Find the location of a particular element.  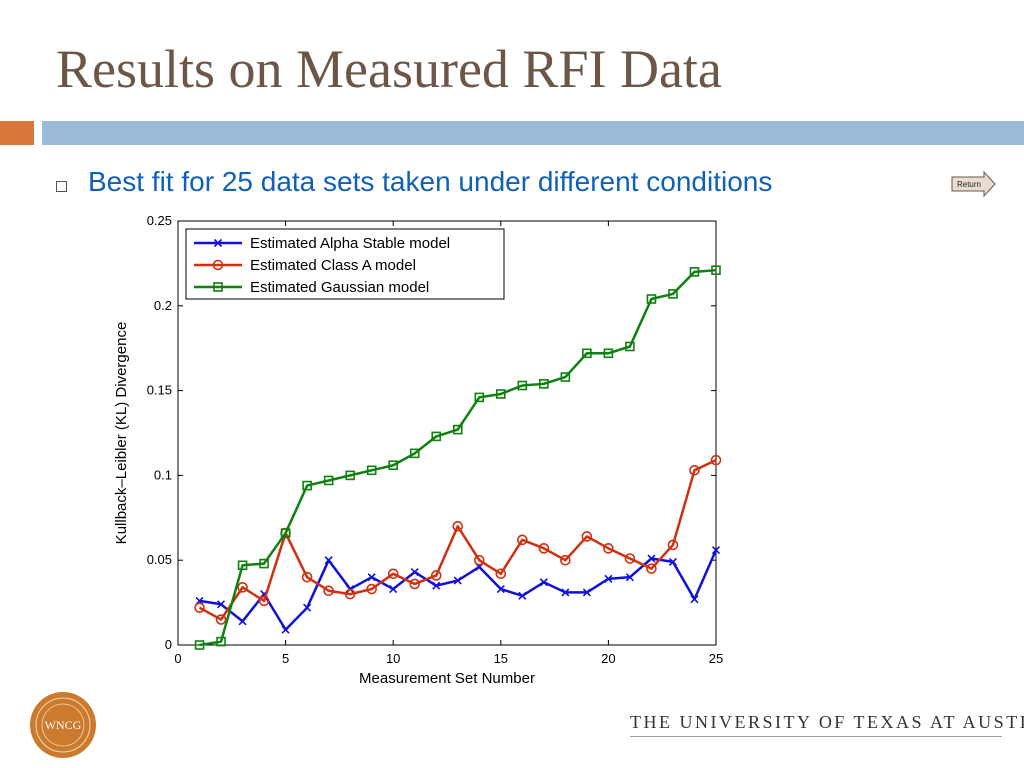

footer-university-text: THE UNIVERSITY OF TEXAS AT AUSTIN is located at coordinates (827, 722).